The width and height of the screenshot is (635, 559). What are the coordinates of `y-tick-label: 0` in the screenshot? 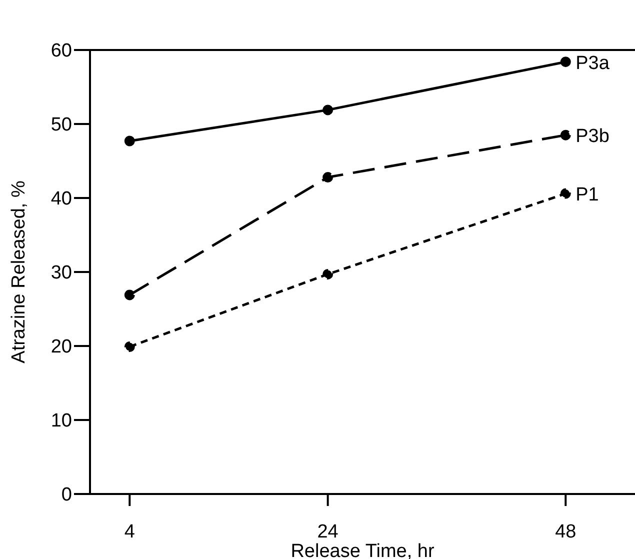 It's located at (66, 495).